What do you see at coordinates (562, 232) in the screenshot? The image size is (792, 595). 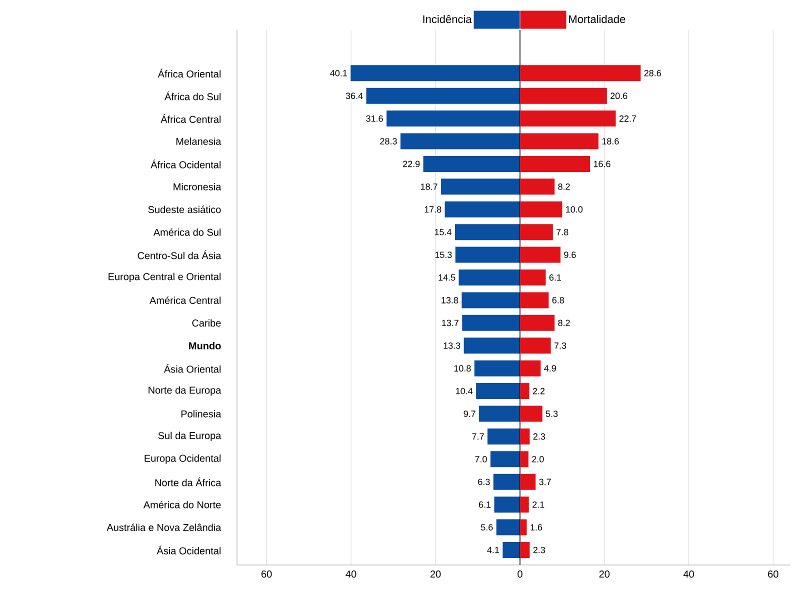 I see `data-label: 7.8` at bounding box center [562, 232].